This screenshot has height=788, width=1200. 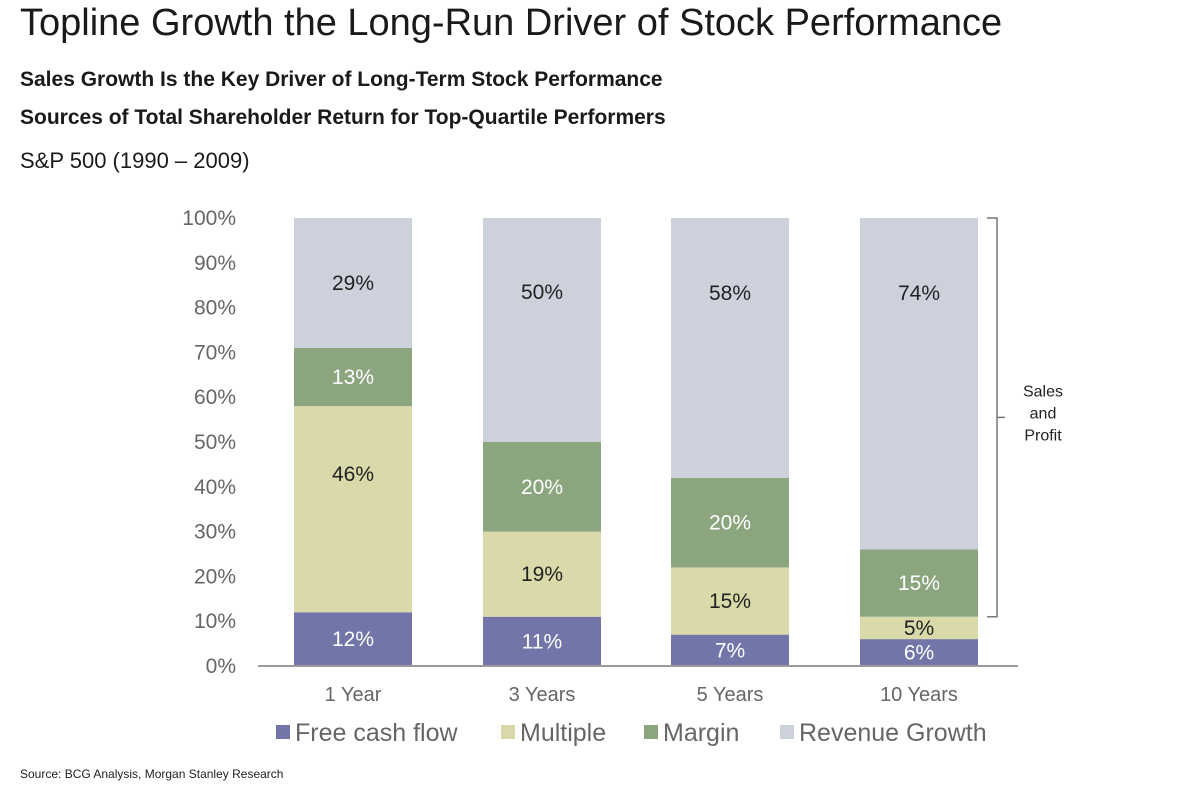 I want to click on y-tick-label: 90%, so click(x=215, y=263).